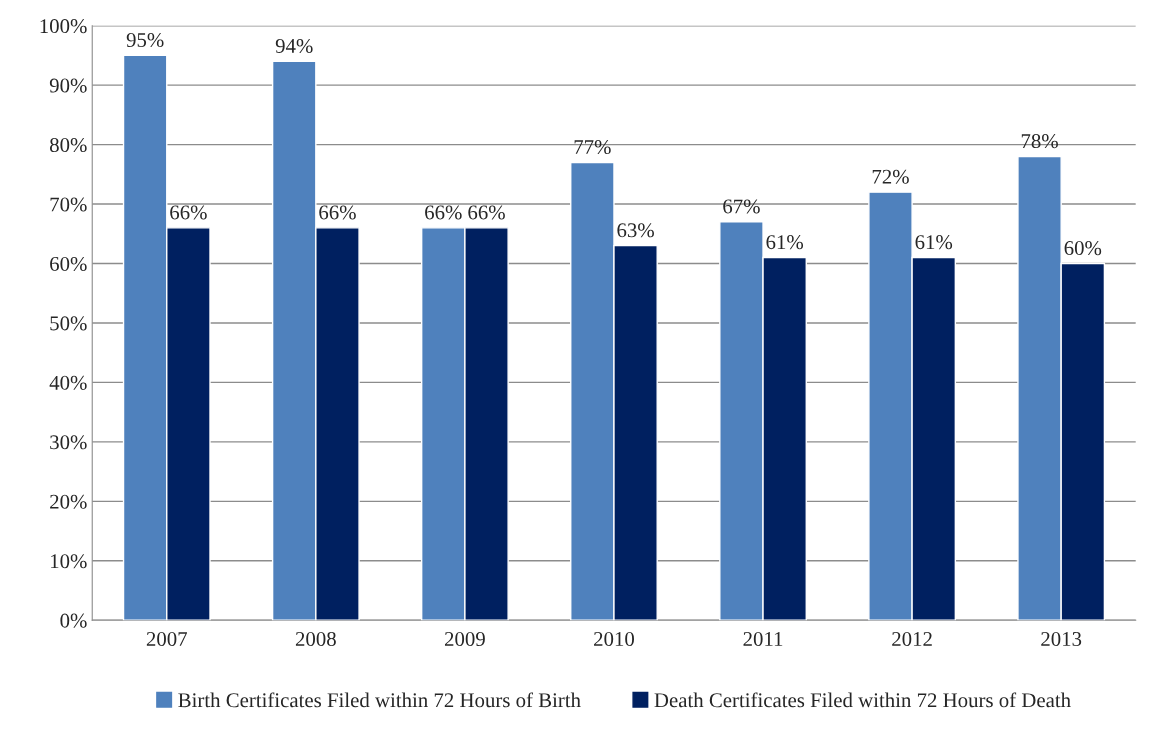  I want to click on x-tick-label: 2013, so click(1061, 638).